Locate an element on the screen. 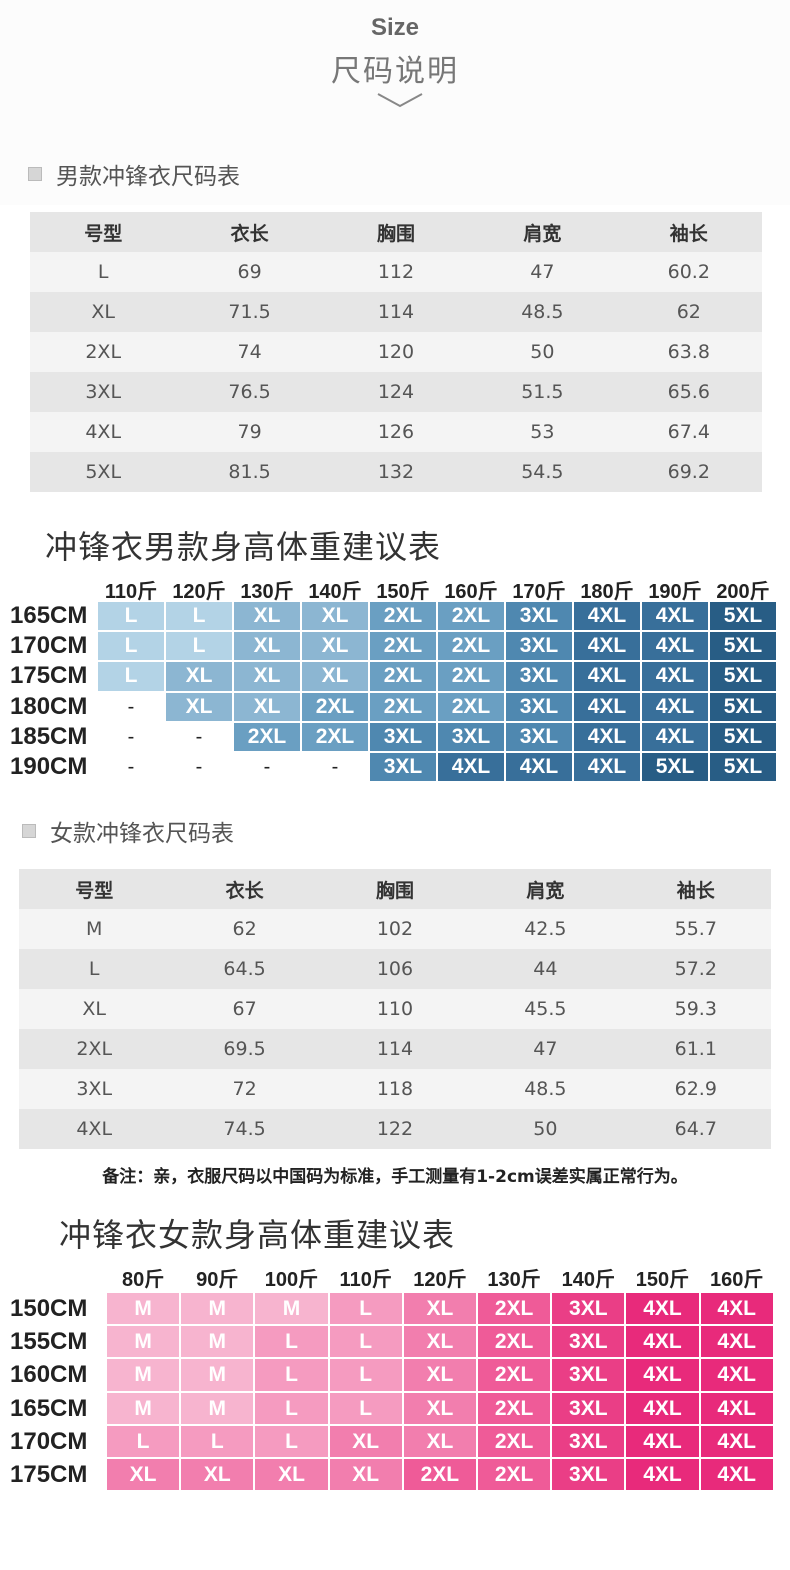 This screenshot has width=790, height=1570. table-cell: 3XL is located at coordinates (103, 392).